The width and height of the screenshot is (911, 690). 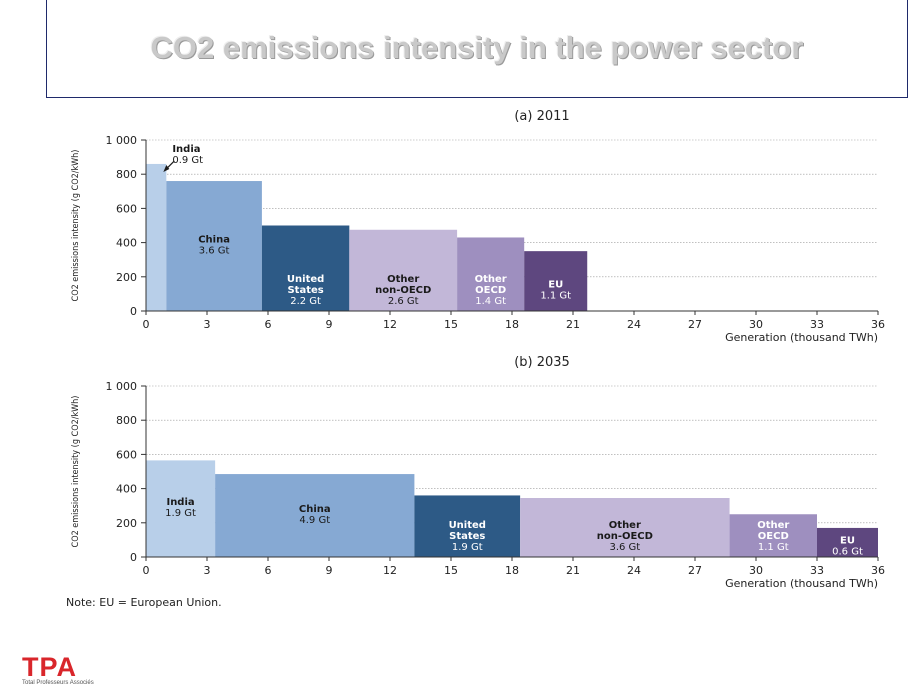 What do you see at coordinates (207, 324) in the screenshot?
I see `panel-1-xtick-label: 3` at bounding box center [207, 324].